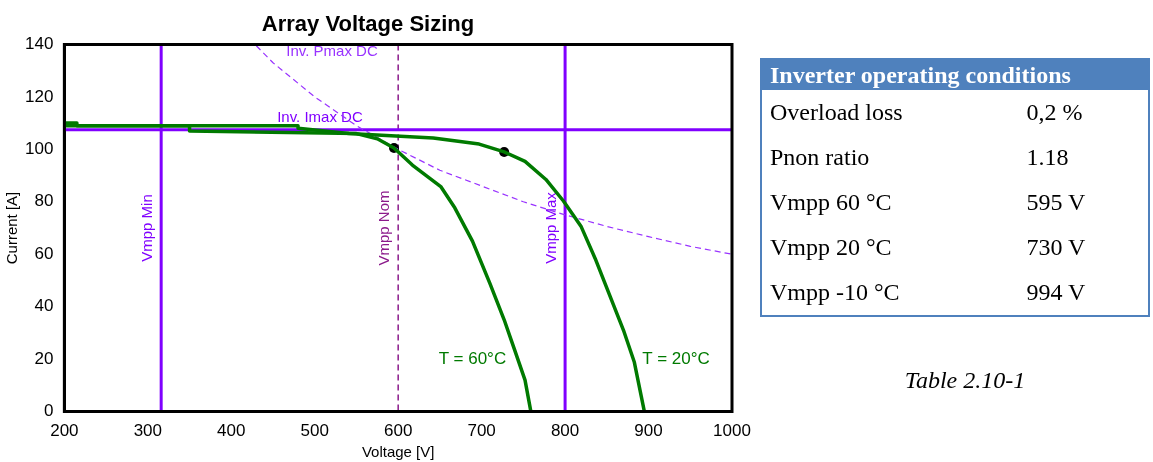 The height and width of the screenshot is (462, 1153). I want to click on text: 1.18, so click(1047, 157).